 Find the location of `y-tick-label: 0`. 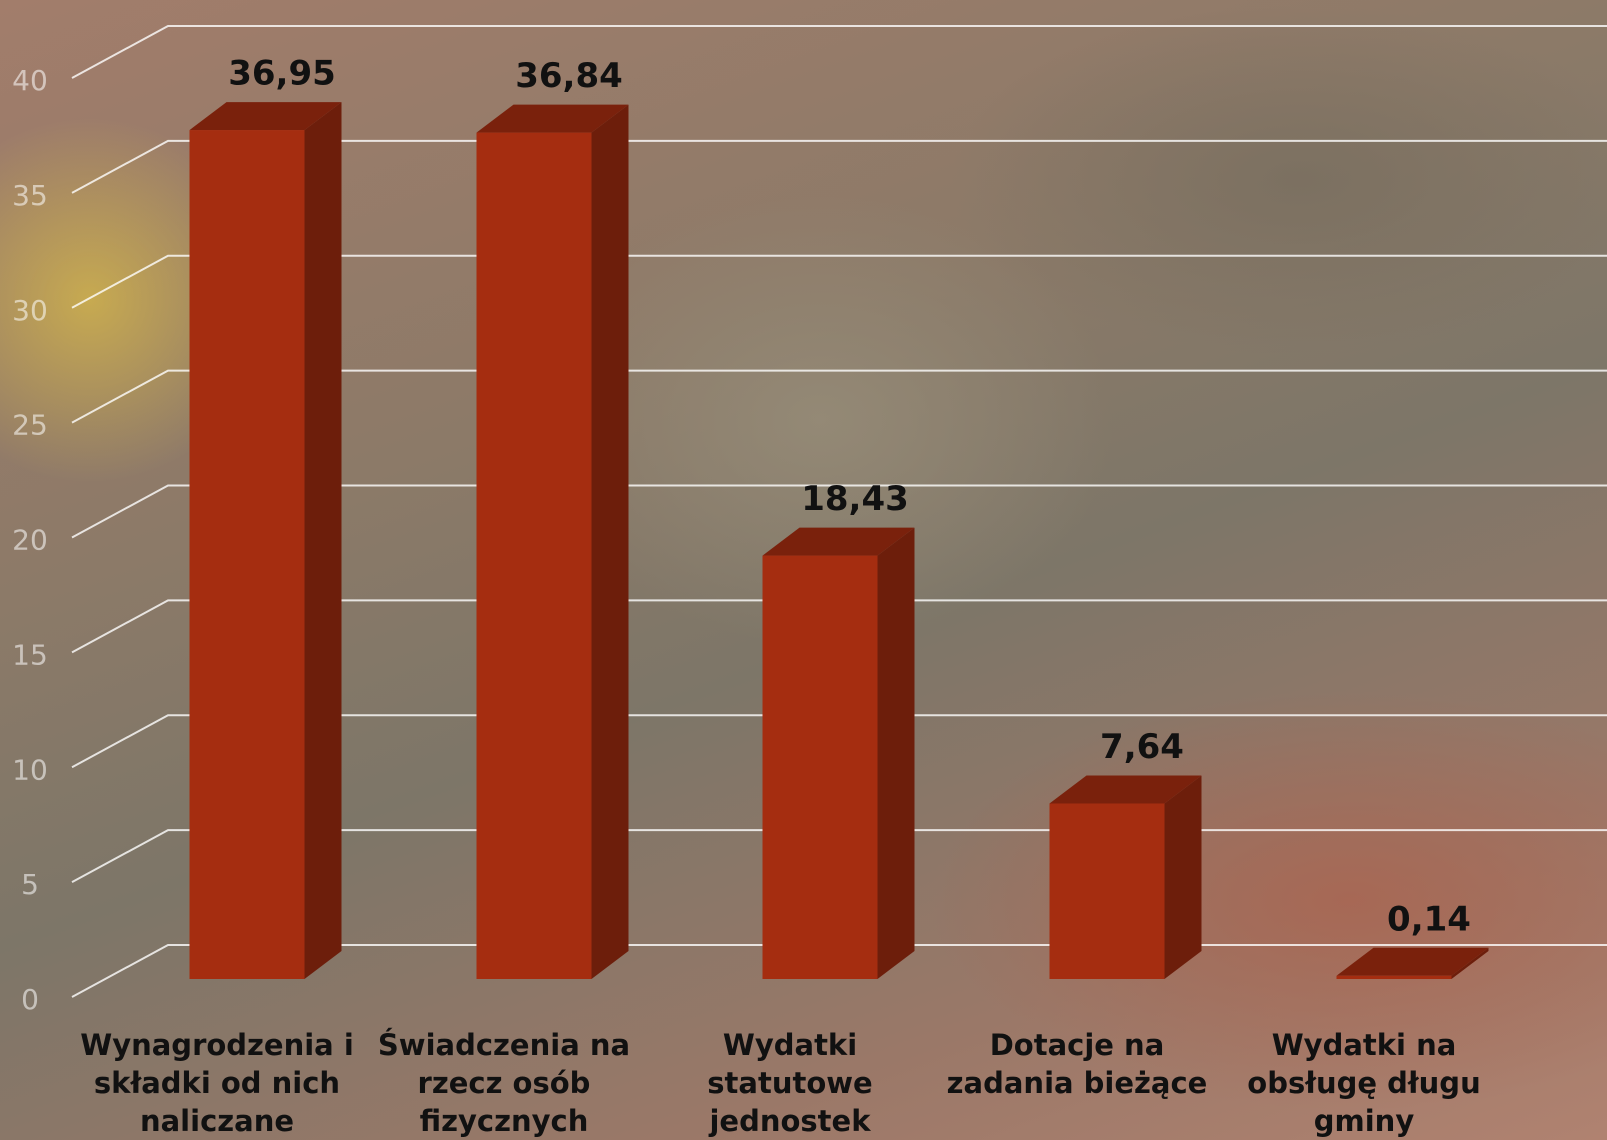

y-tick-label: 0 is located at coordinates (30, 999).